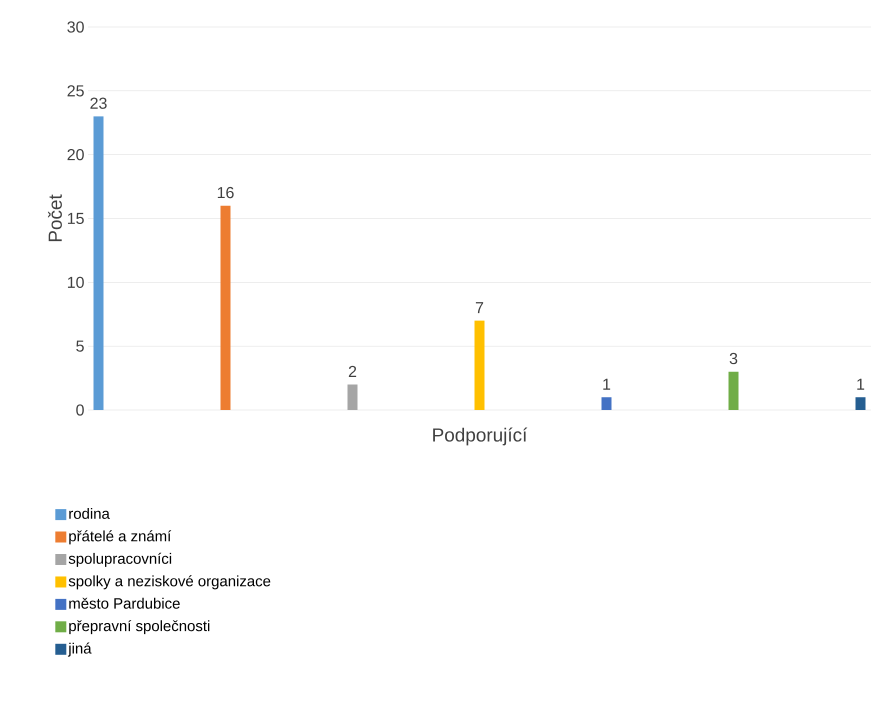 Image resolution: width=871 pixels, height=701 pixels. I want to click on legend-label: spolky a neziskové organizace, so click(169, 582).